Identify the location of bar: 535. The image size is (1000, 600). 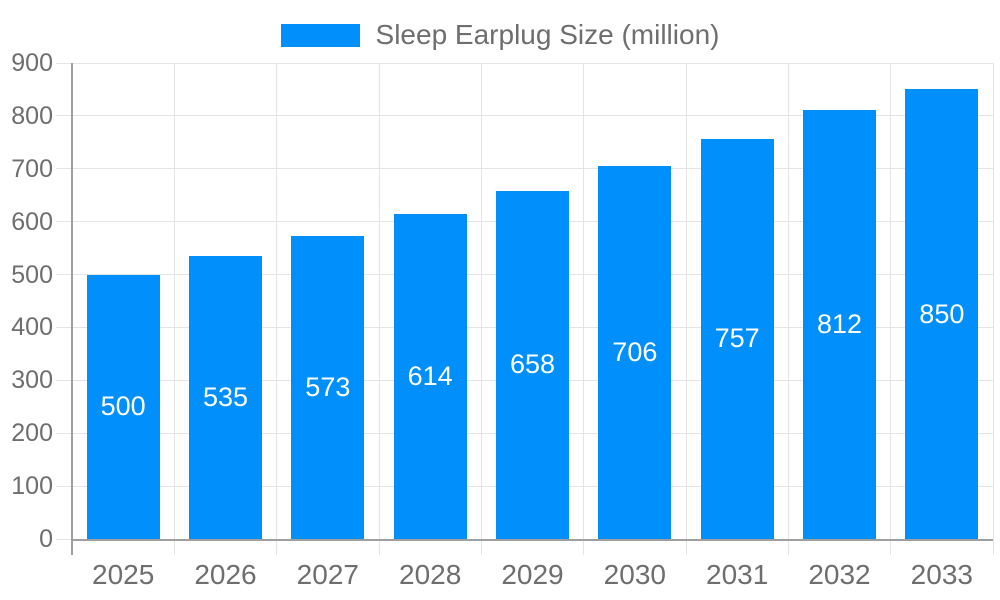
(225, 397).